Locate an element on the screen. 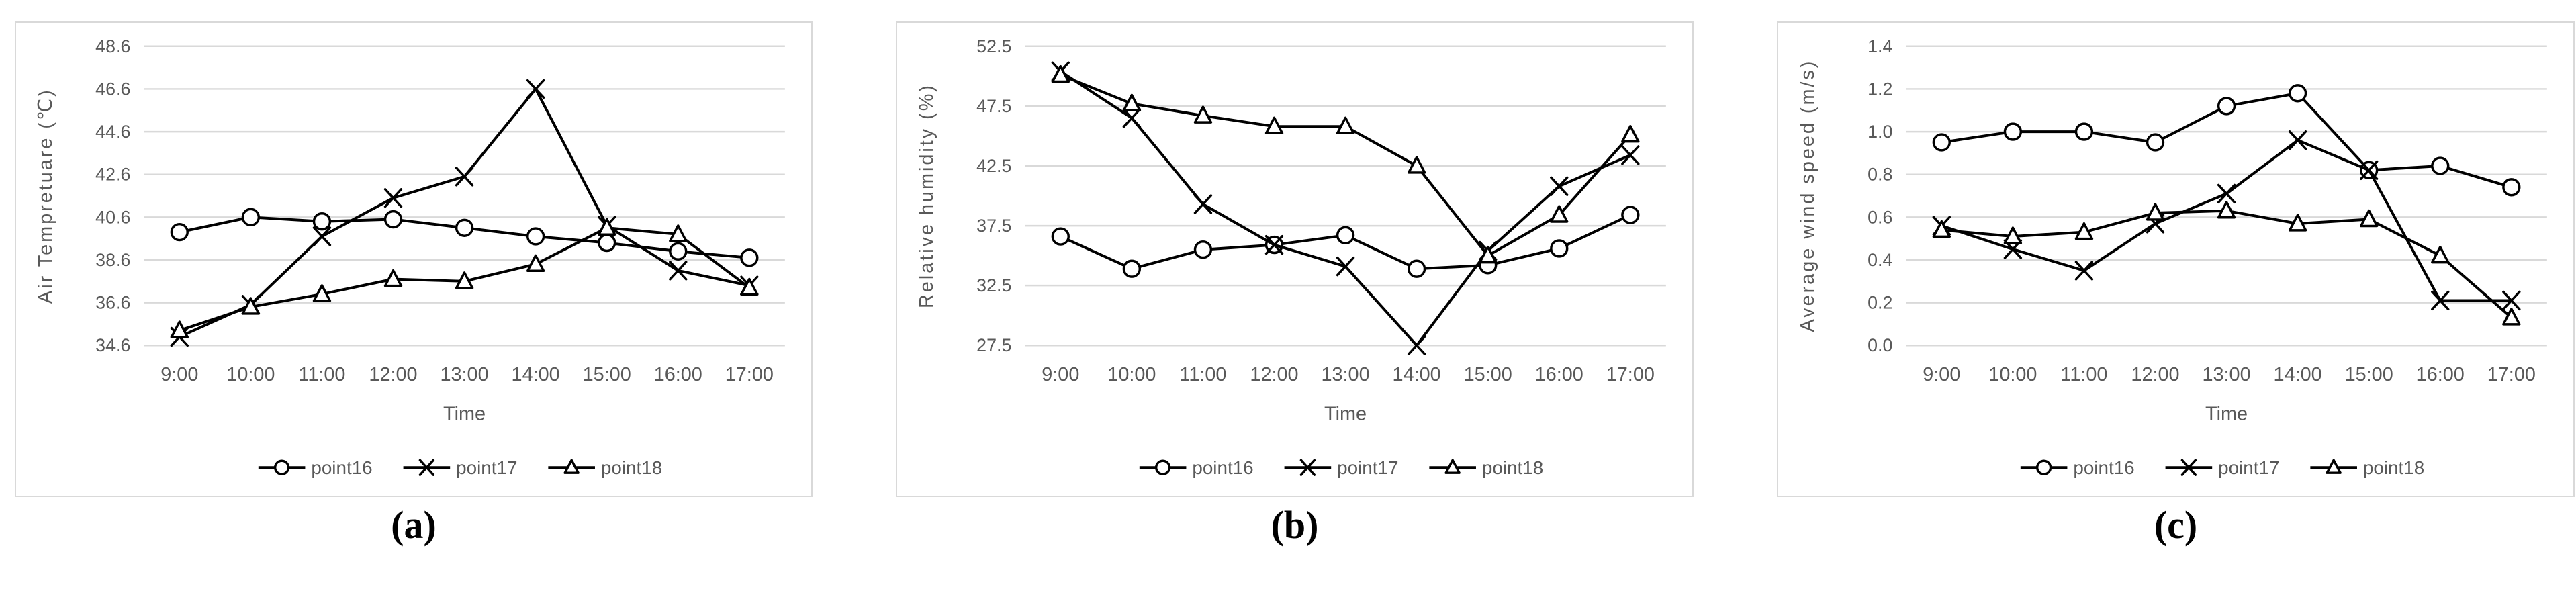 The height and width of the screenshot is (589, 2576). x-tick-label: 17:00 is located at coordinates (2511, 375).